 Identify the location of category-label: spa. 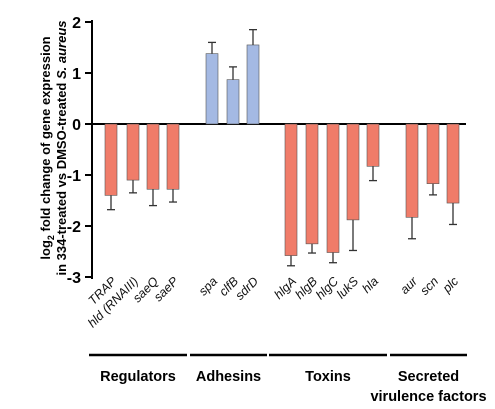
(208, 286).